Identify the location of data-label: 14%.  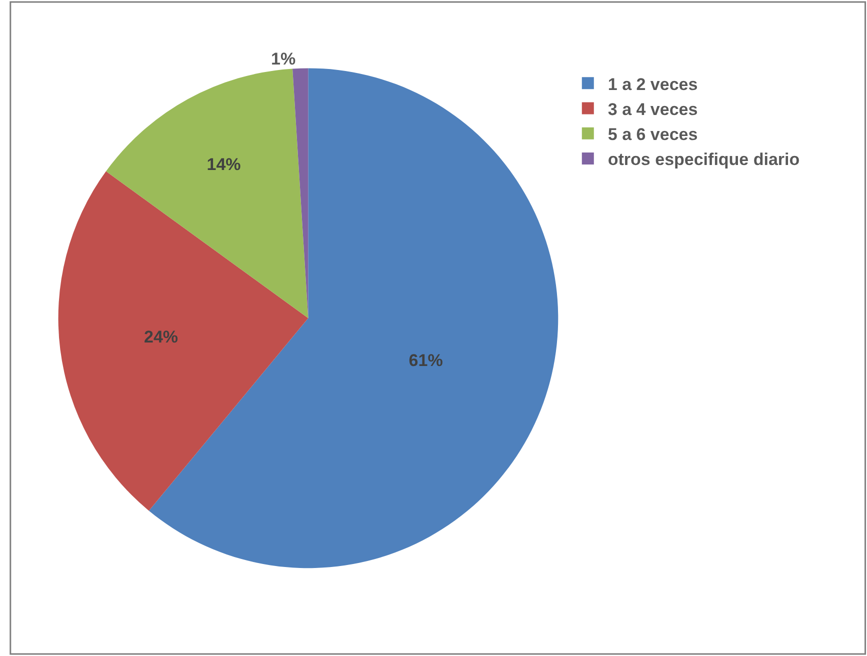
(223, 164).